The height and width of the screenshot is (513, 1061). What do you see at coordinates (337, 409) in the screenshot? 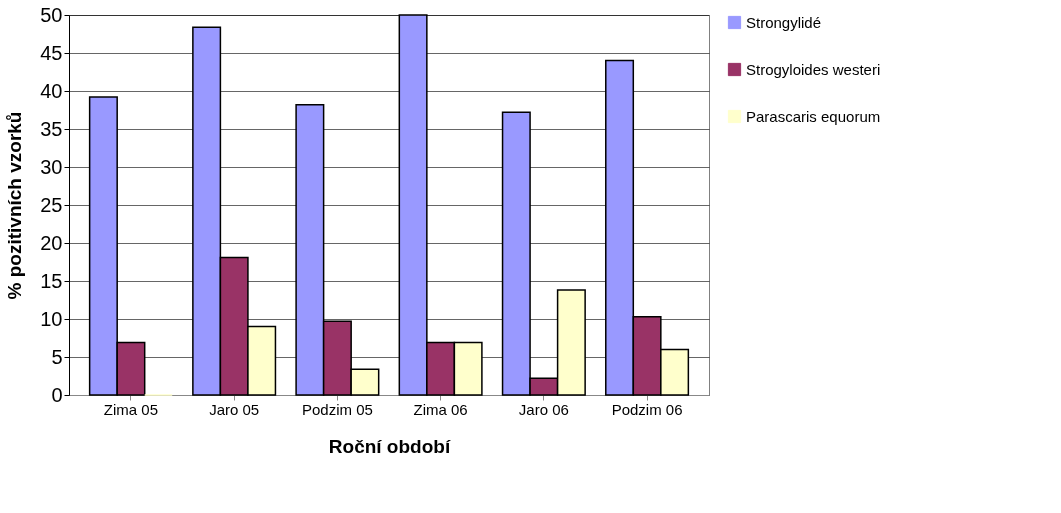
I see `x-tick-label: Podzim 05` at bounding box center [337, 409].